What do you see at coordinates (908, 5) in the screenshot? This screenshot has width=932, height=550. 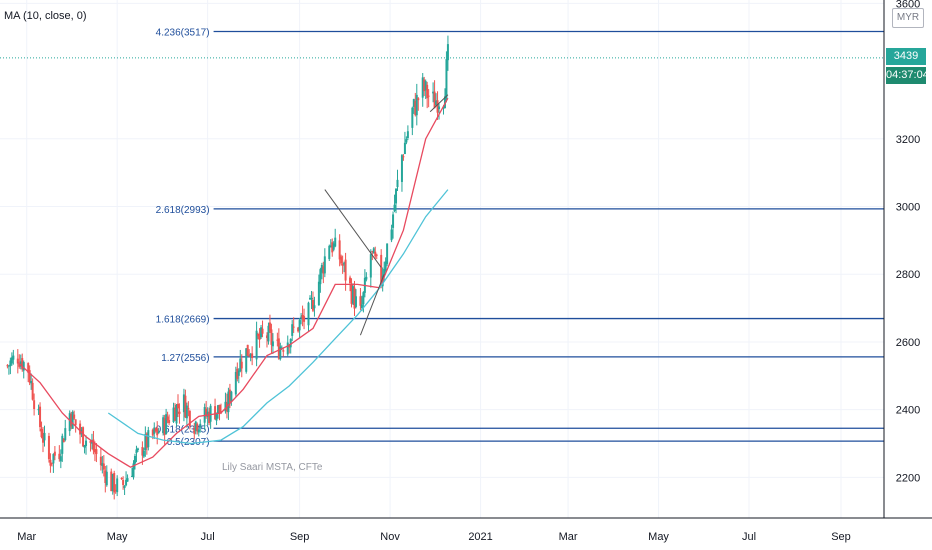 I see `y-tick-label: 3600` at bounding box center [908, 5].